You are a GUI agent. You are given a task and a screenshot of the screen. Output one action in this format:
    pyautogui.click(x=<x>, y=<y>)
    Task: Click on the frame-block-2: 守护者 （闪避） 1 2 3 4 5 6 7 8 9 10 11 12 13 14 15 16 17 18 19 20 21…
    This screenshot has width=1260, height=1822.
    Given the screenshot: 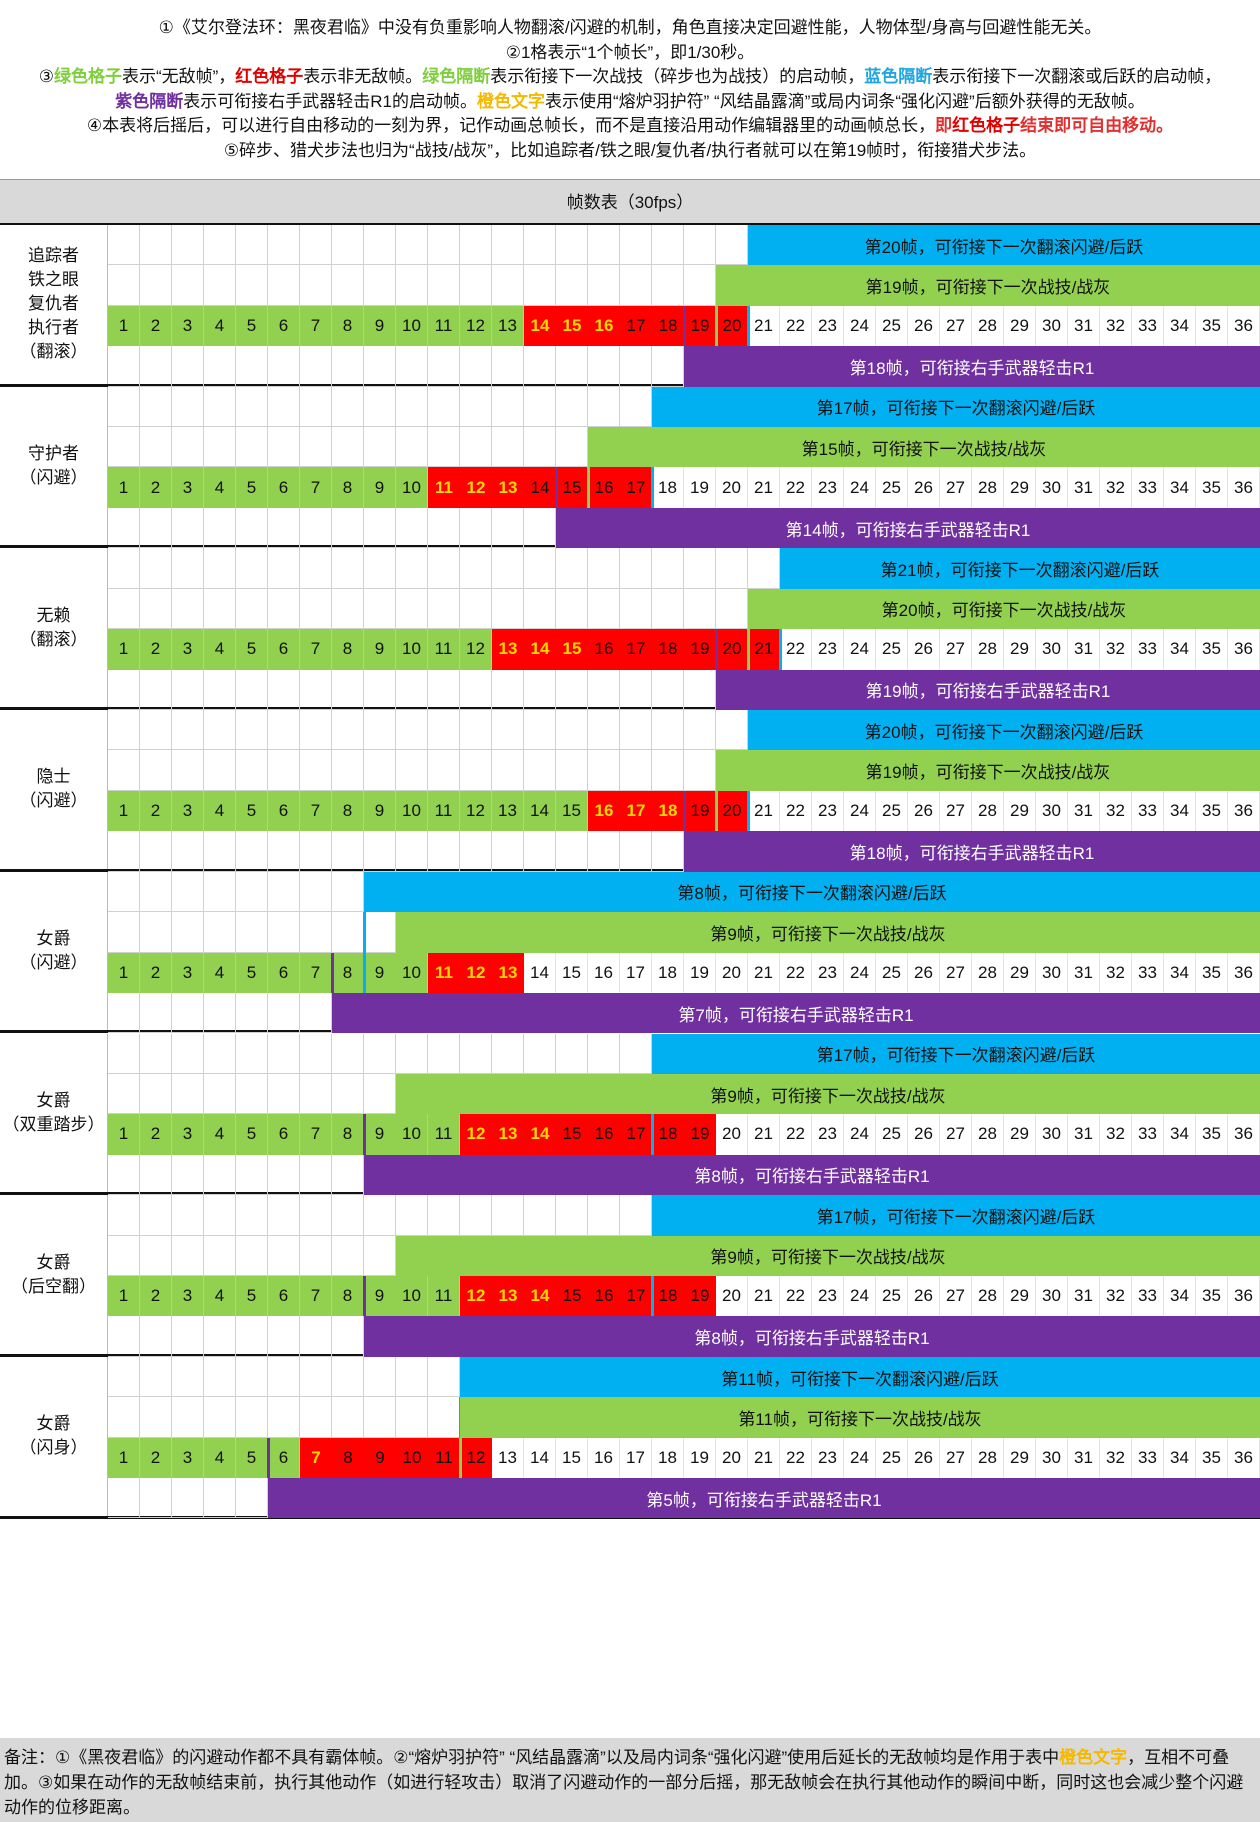 What is the action you would take?
    pyautogui.click(x=630, y=467)
    